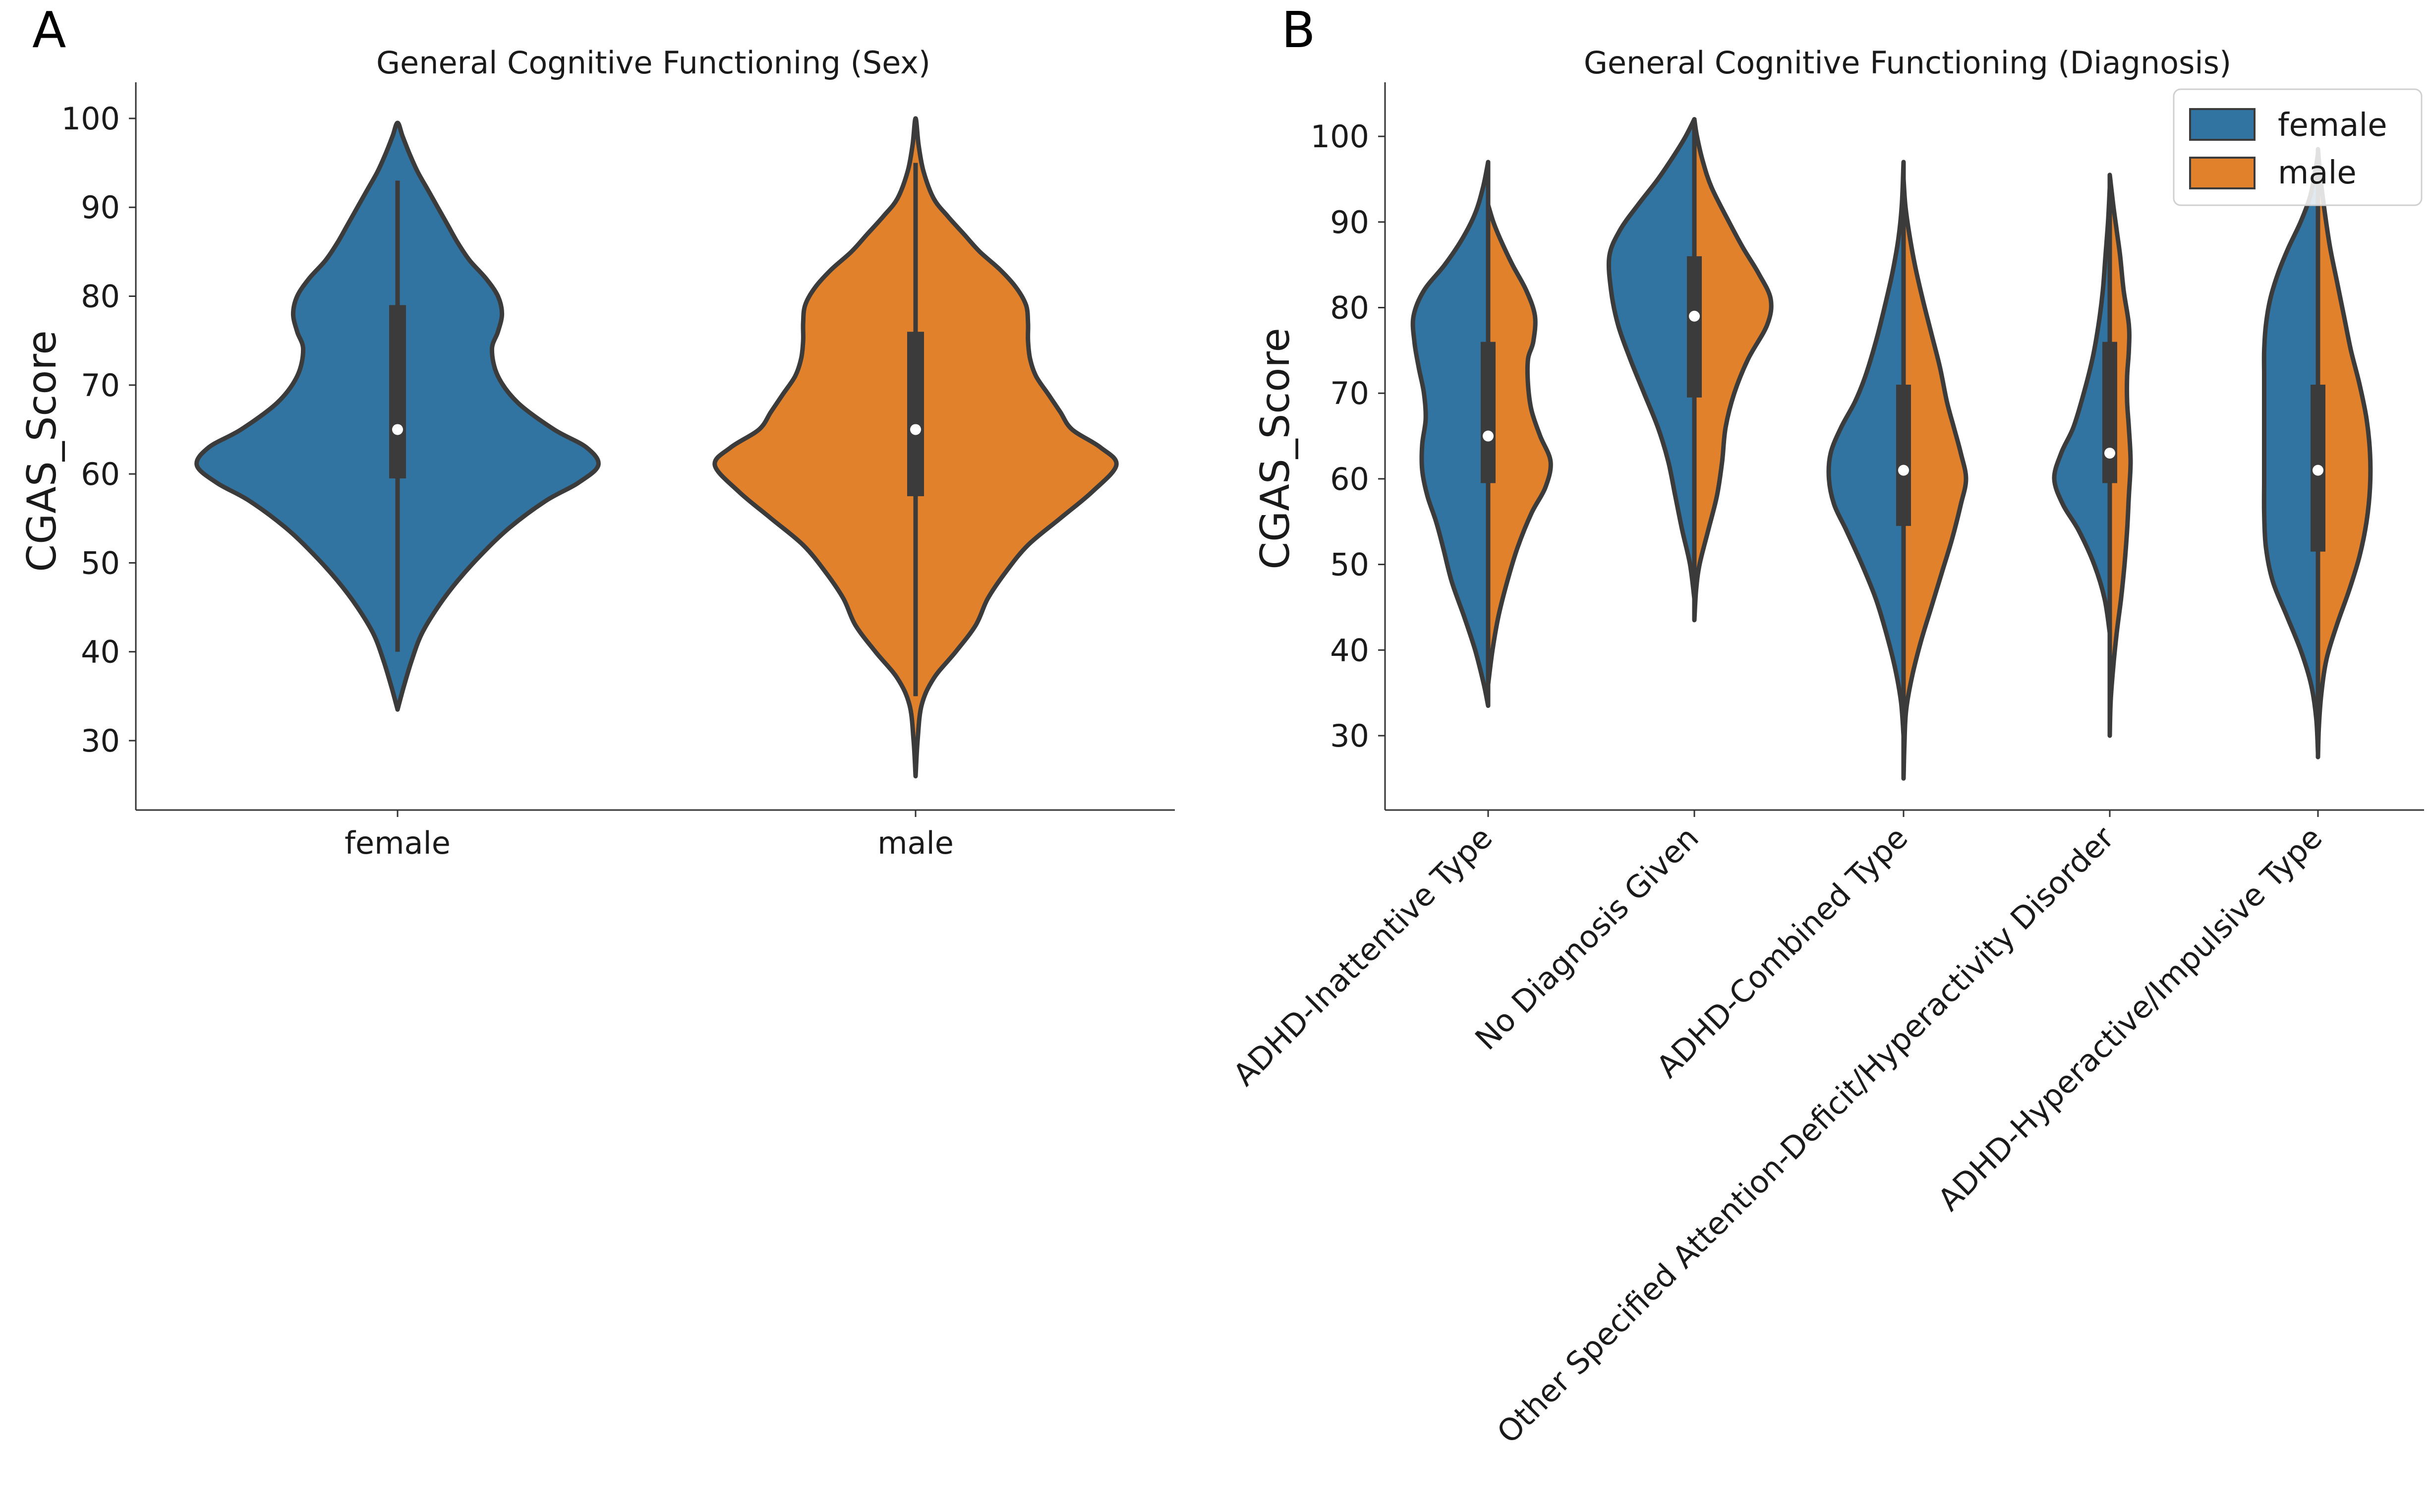 This screenshot has height=1512, width=2430. I want to click on panel-a-letter: A, so click(49, 30).